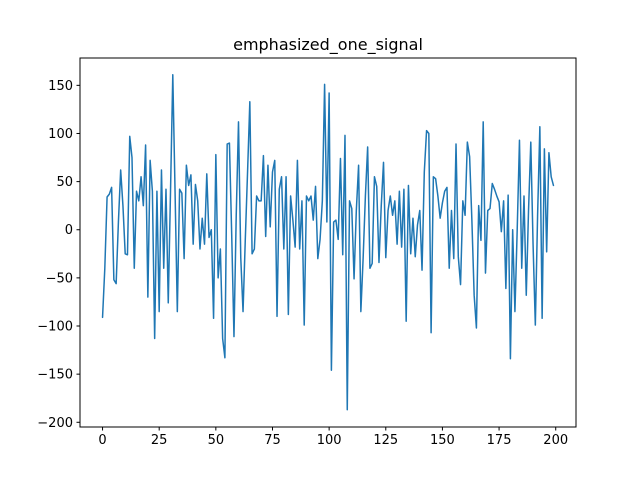 The image size is (640, 480). I want to click on y-tick-label: −150, so click(55, 375).